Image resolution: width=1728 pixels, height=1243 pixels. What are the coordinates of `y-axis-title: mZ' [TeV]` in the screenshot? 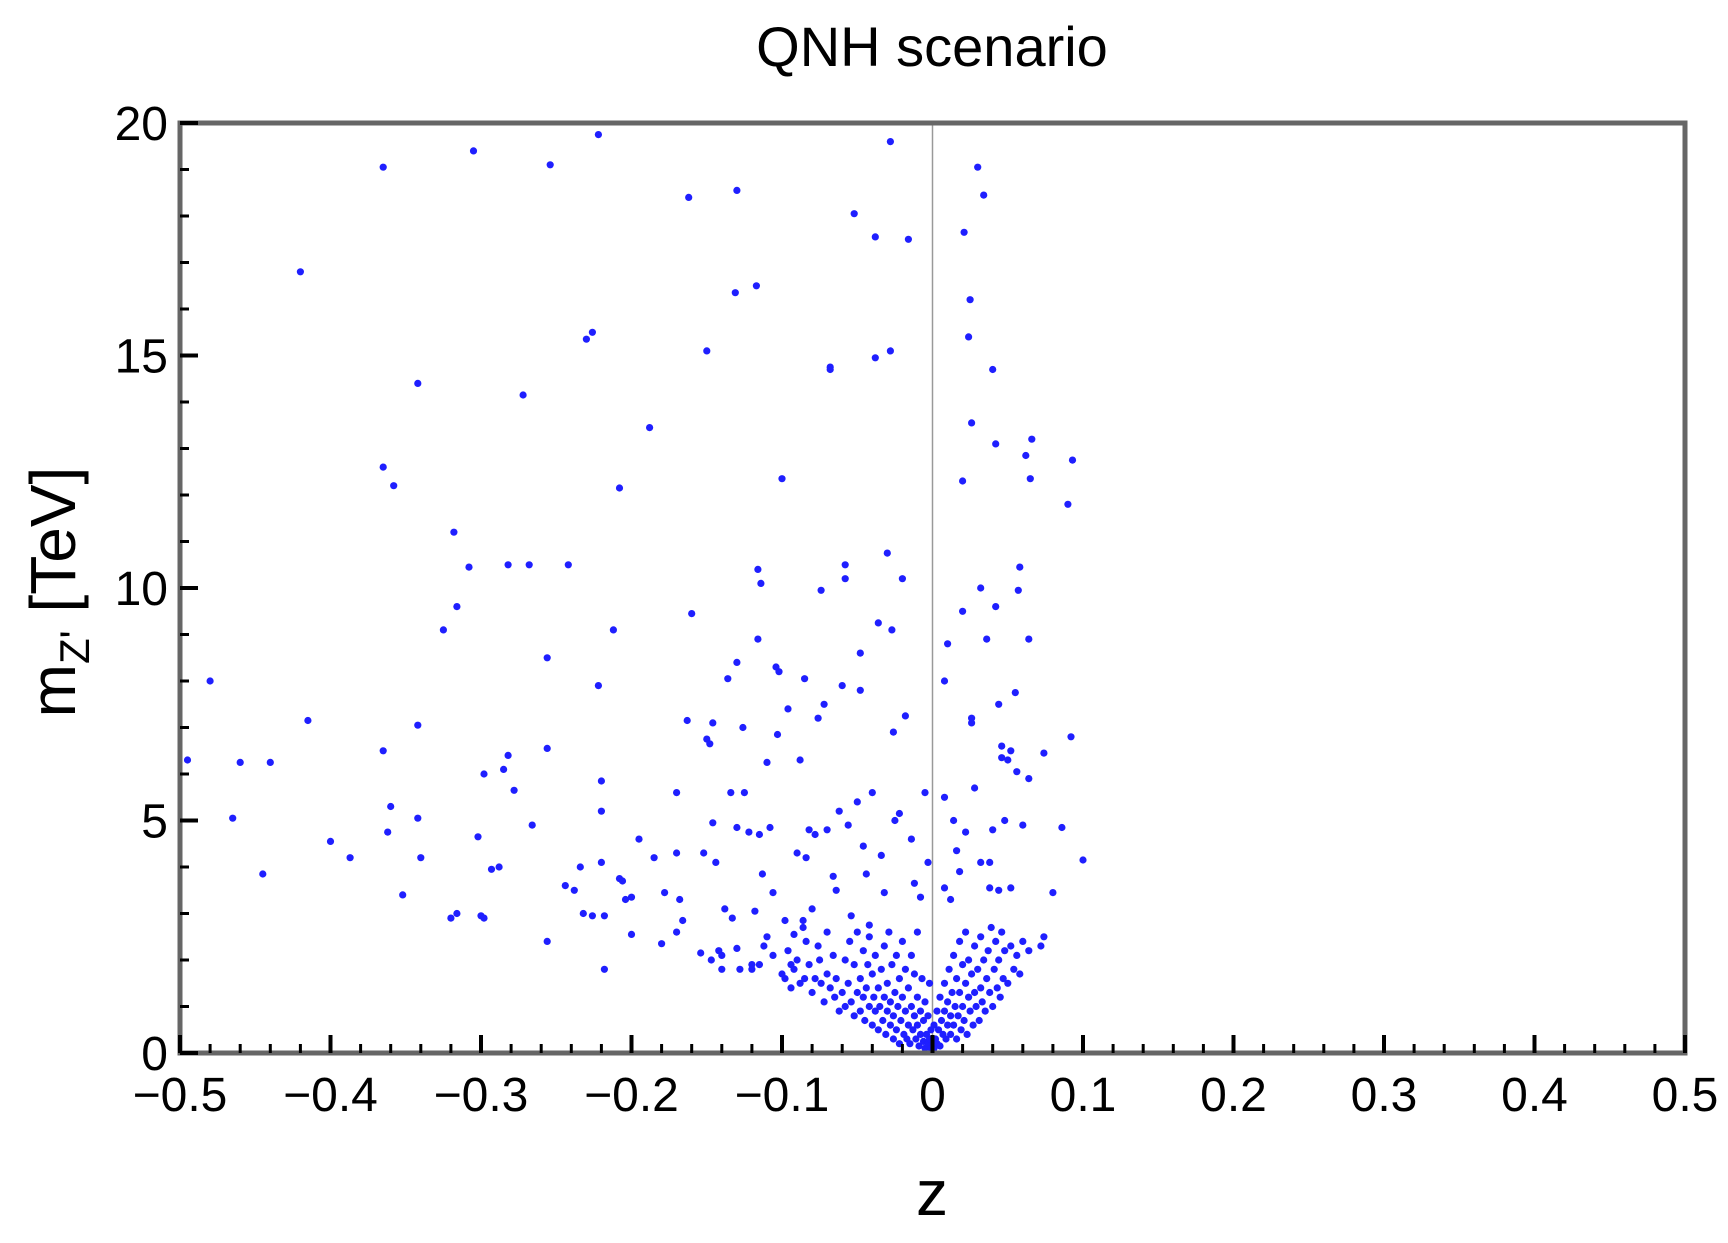 It's located at (57, 592).